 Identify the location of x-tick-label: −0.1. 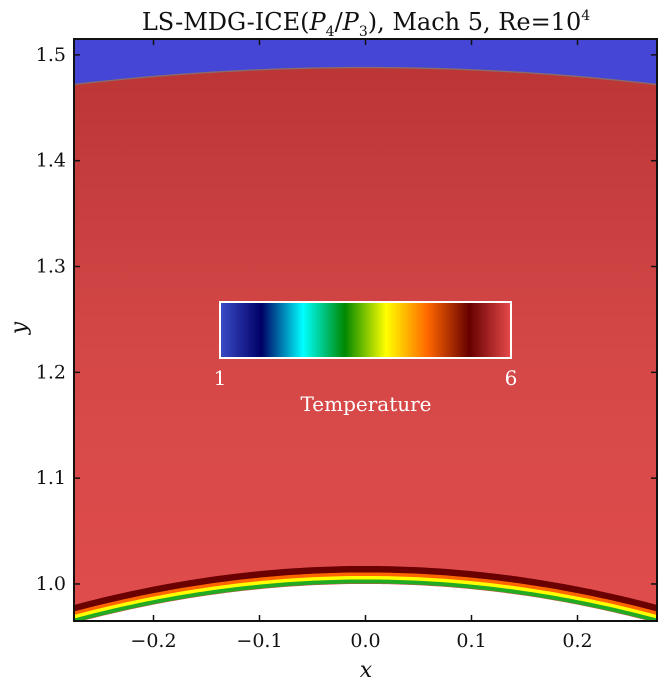
(259, 641).